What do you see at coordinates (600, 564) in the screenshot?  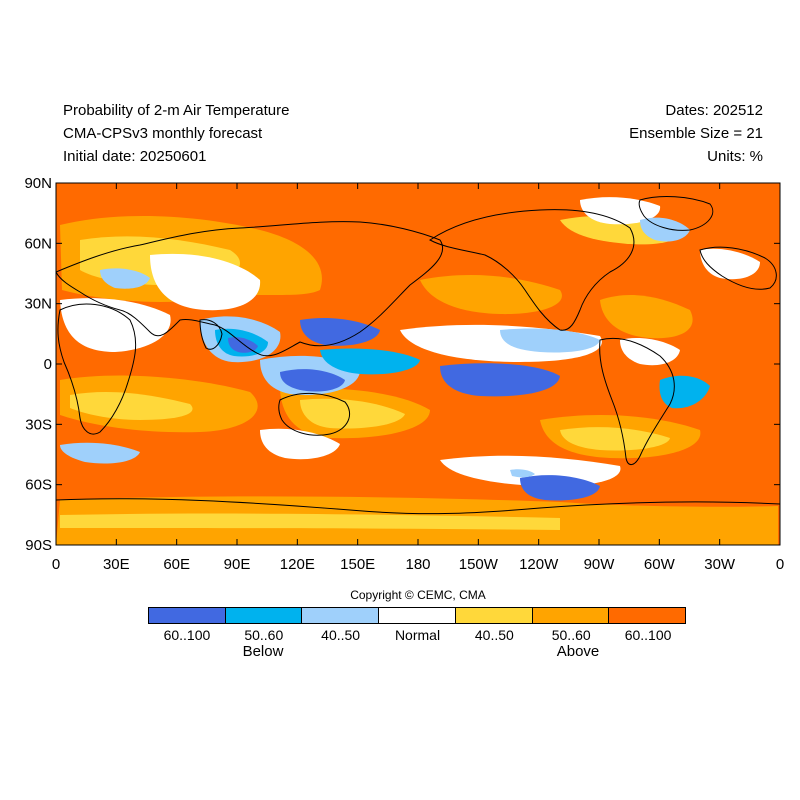 I see `lon-tick-label: 90W` at bounding box center [600, 564].